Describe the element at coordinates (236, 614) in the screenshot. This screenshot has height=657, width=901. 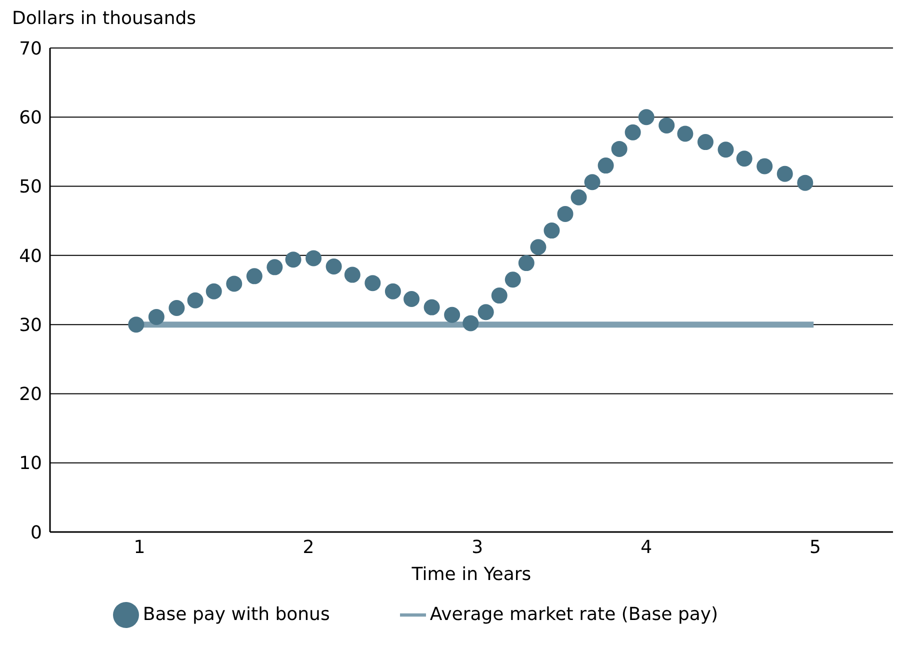
I see `legend-label: Base pay with bonus` at that location.